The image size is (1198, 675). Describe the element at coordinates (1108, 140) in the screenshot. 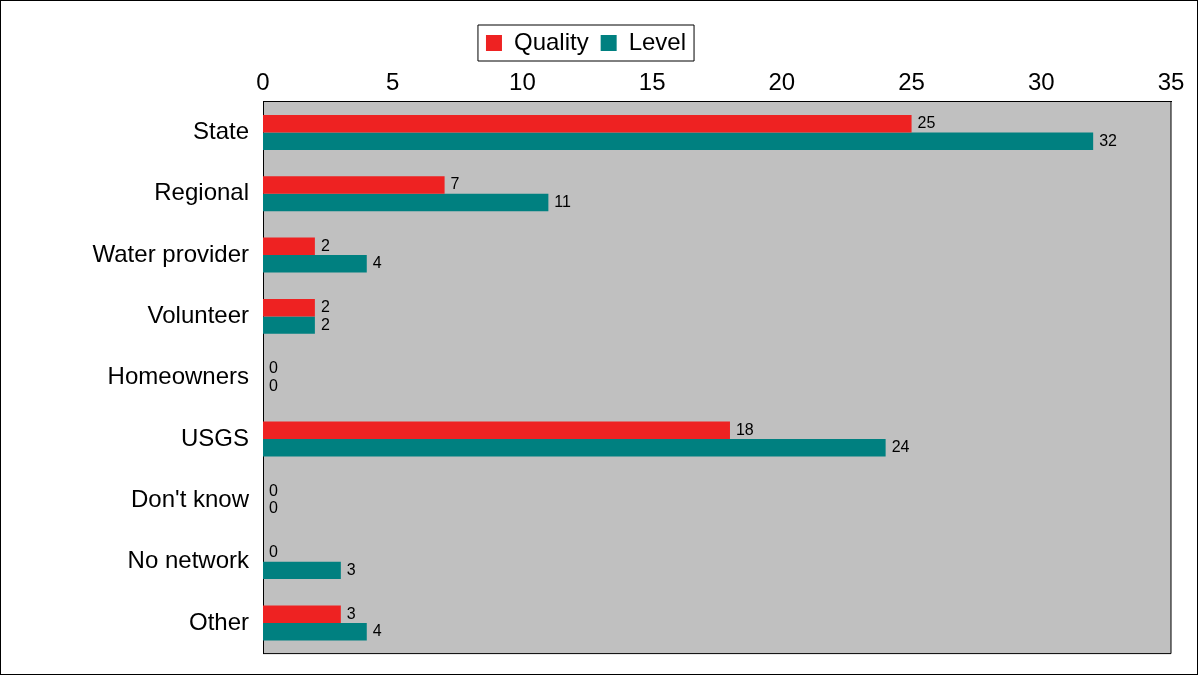

I see `data-label: 32` at that location.